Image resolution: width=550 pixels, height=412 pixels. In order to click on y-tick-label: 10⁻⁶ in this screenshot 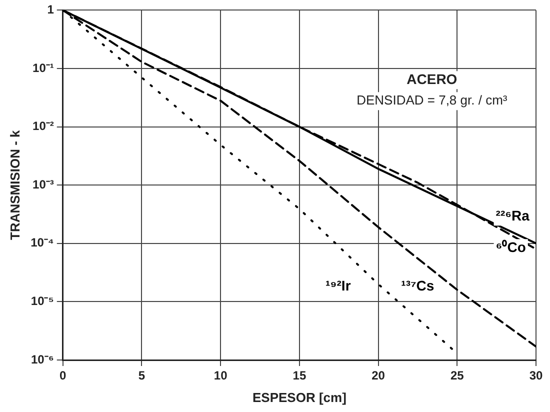, I will do `click(42, 359)`.